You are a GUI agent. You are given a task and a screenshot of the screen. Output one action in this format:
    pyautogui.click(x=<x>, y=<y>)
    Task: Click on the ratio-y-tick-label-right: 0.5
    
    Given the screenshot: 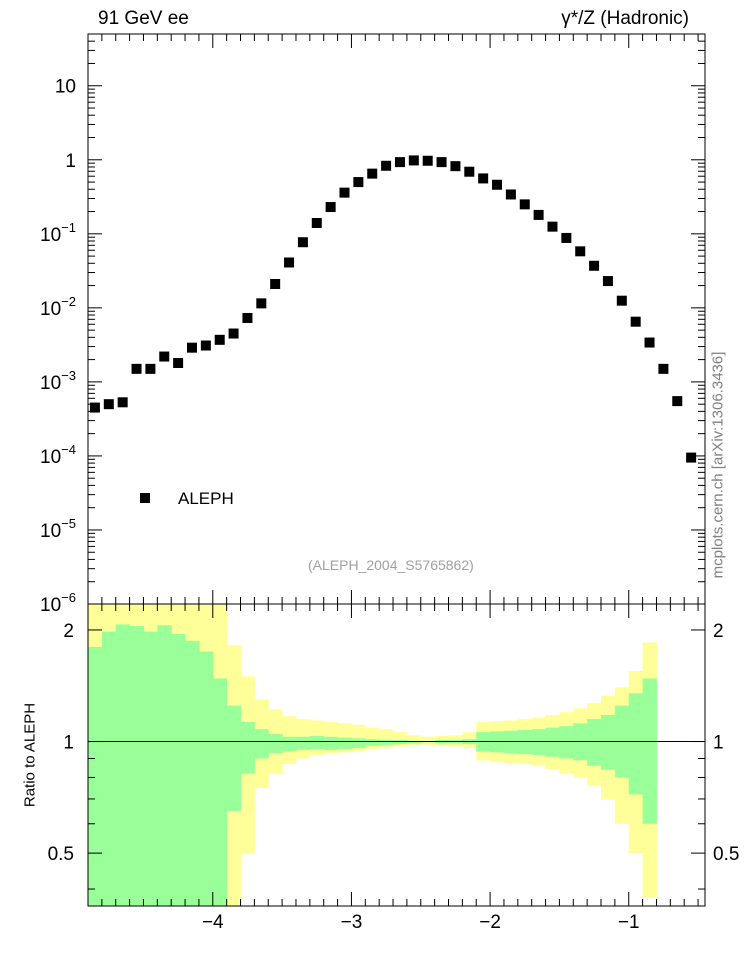 What is the action you would take?
    pyautogui.click(x=726, y=854)
    